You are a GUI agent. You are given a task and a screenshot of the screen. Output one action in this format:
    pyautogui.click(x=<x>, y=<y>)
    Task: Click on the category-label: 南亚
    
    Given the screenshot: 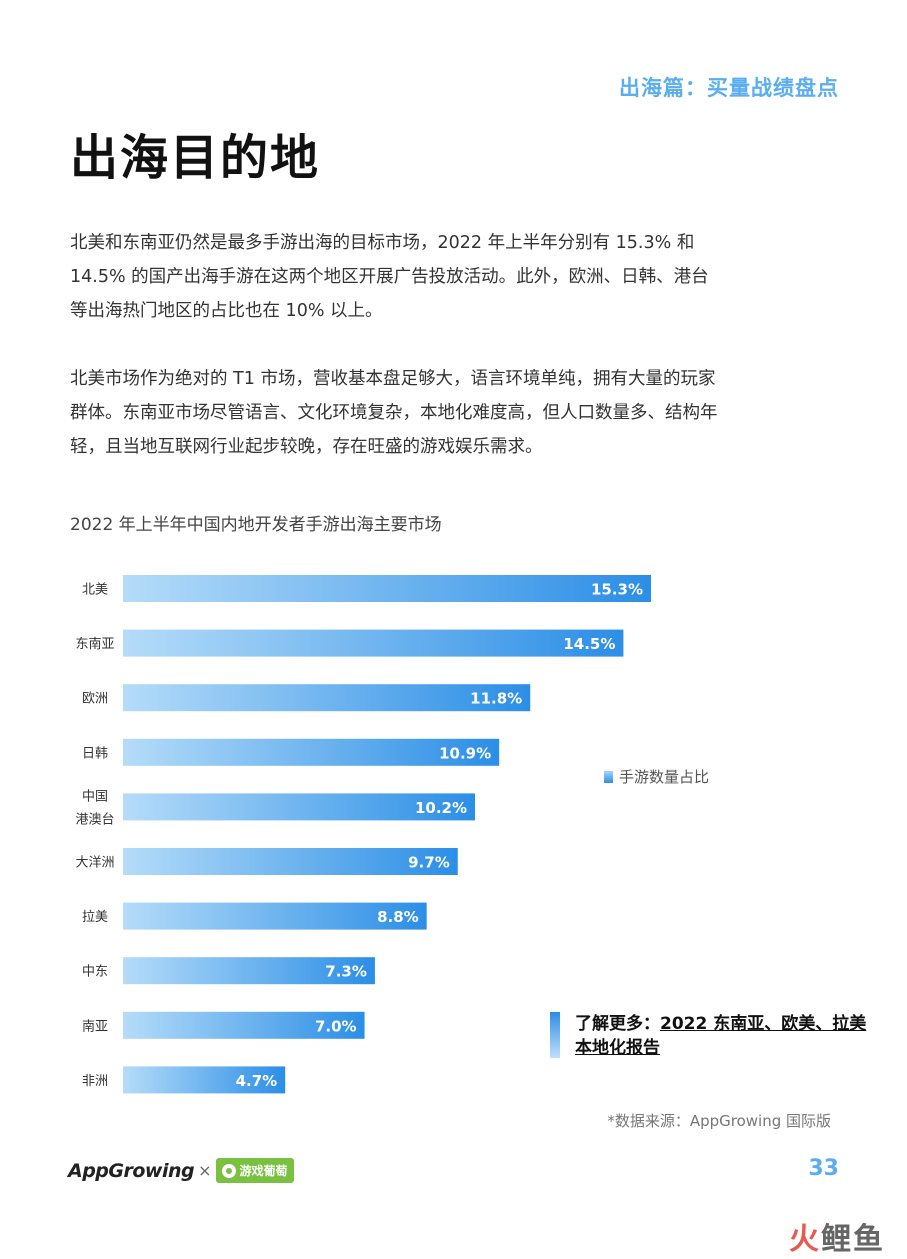 What is the action you would take?
    pyautogui.click(x=95, y=1026)
    